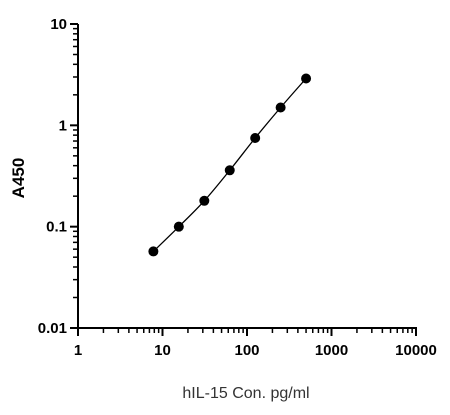 The image size is (450, 415). I want to click on x-tick-label: 1, so click(78, 350).